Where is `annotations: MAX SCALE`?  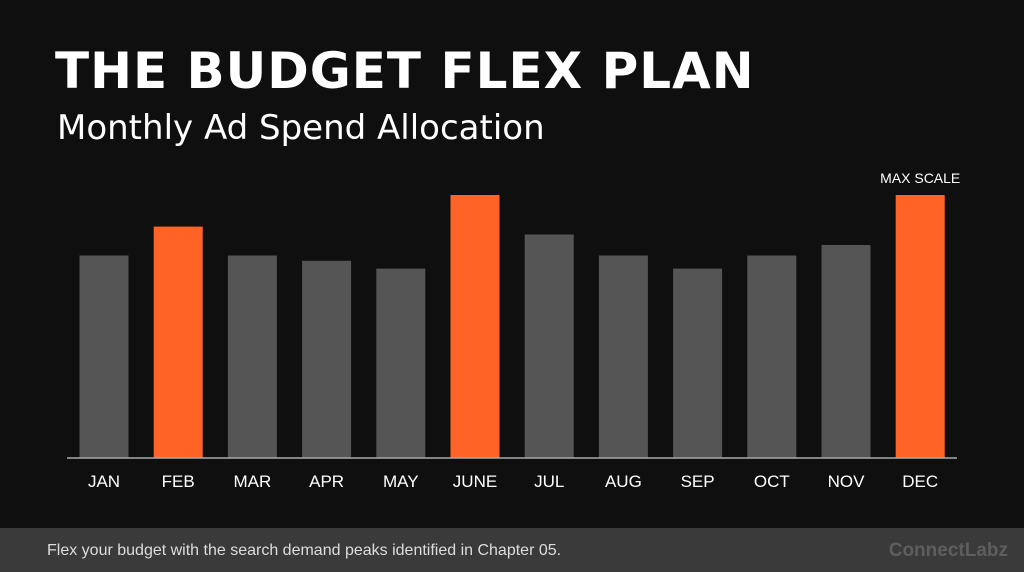
annotations: MAX SCALE is located at coordinates (920, 178).